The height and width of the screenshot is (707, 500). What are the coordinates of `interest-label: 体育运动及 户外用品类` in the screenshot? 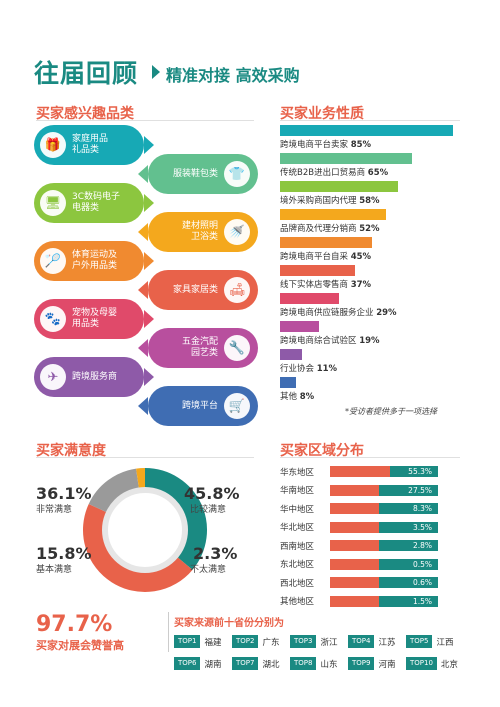 It's located at (95, 260).